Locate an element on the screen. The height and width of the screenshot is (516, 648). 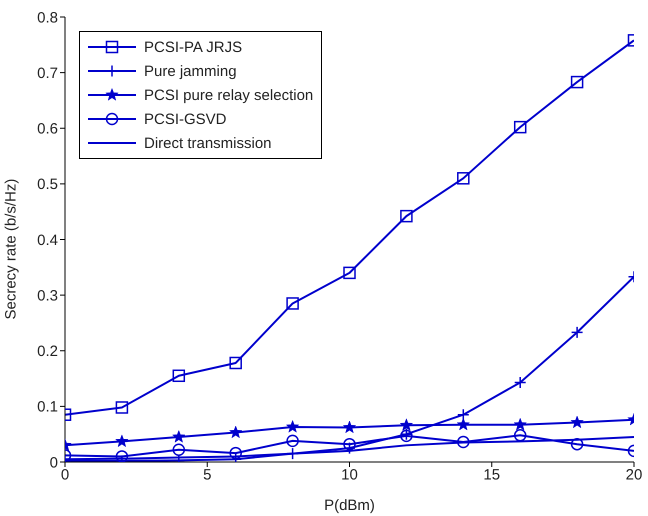
y-tick-label: 0.8 is located at coordinates (47, 17).